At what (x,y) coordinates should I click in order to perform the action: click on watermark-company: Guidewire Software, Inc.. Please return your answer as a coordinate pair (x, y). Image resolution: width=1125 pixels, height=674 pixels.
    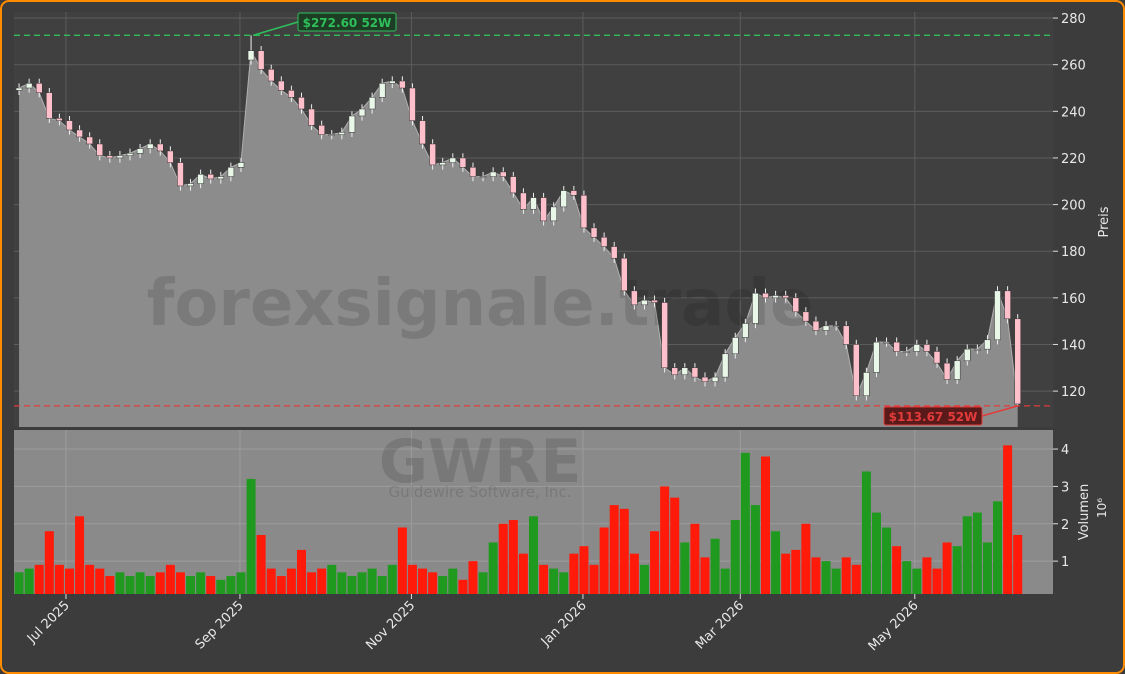
    Looking at the image, I should click on (480, 492).